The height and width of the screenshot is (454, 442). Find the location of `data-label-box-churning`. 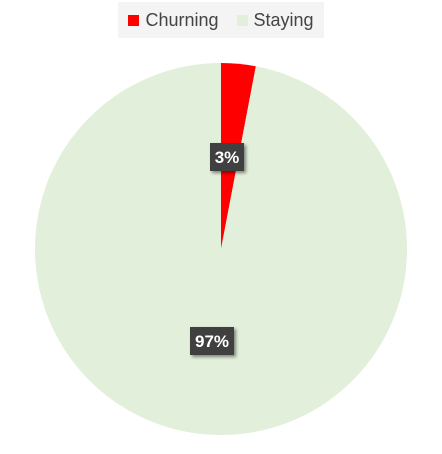

data-label-box-churning is located at coordinates (227, 157).